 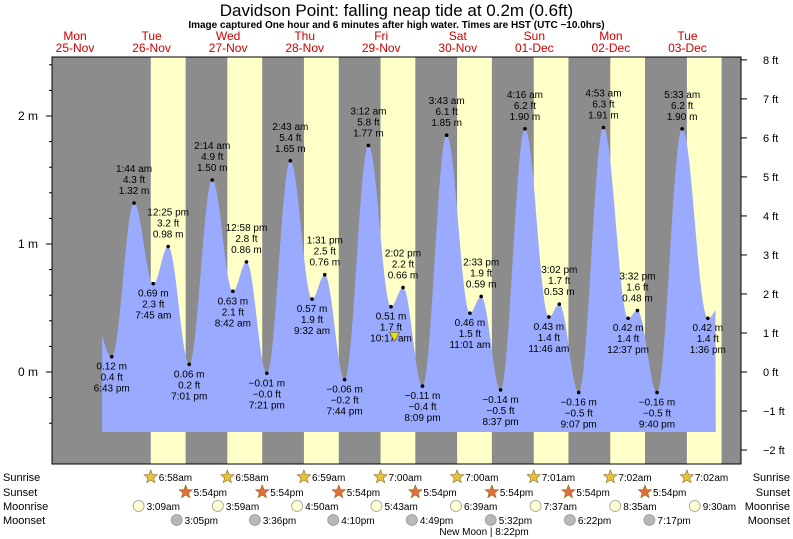 I want to click on moonset-row-label-right: Moonset, so click(x=769, y=521).